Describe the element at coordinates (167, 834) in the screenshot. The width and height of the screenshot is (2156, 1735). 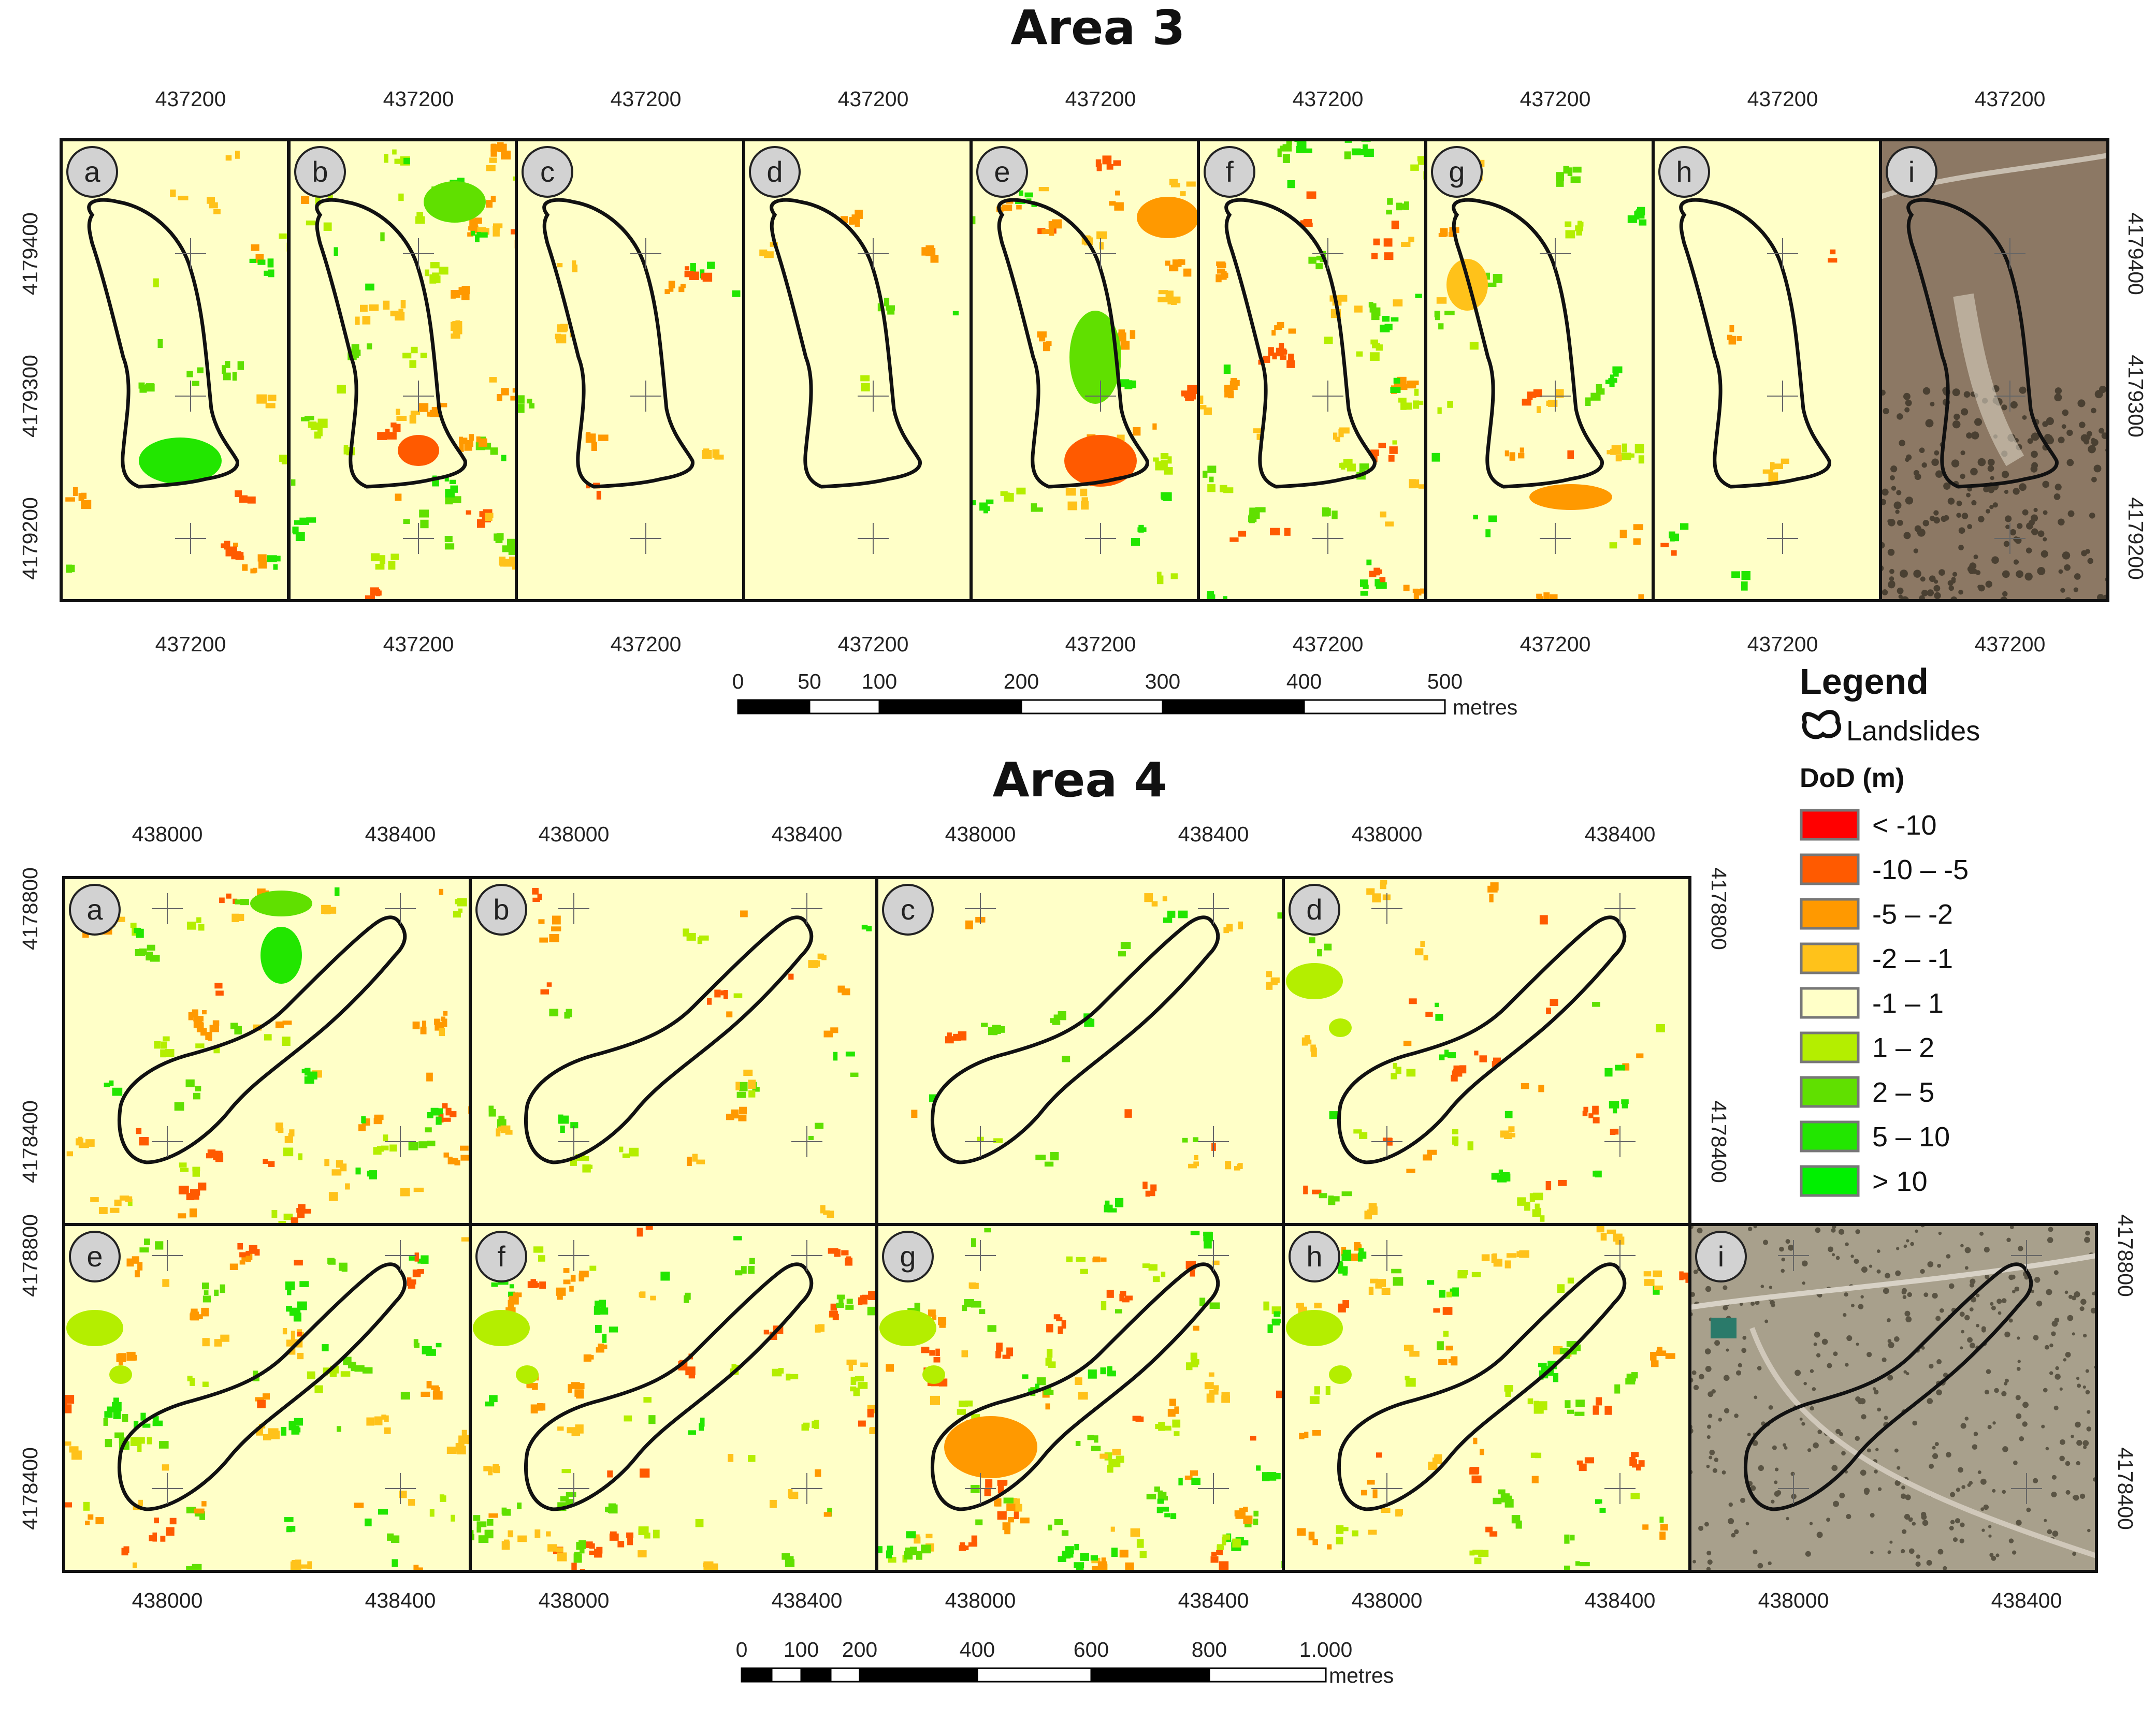
I see `area4-easting-top-0-0: 438000` at that location.